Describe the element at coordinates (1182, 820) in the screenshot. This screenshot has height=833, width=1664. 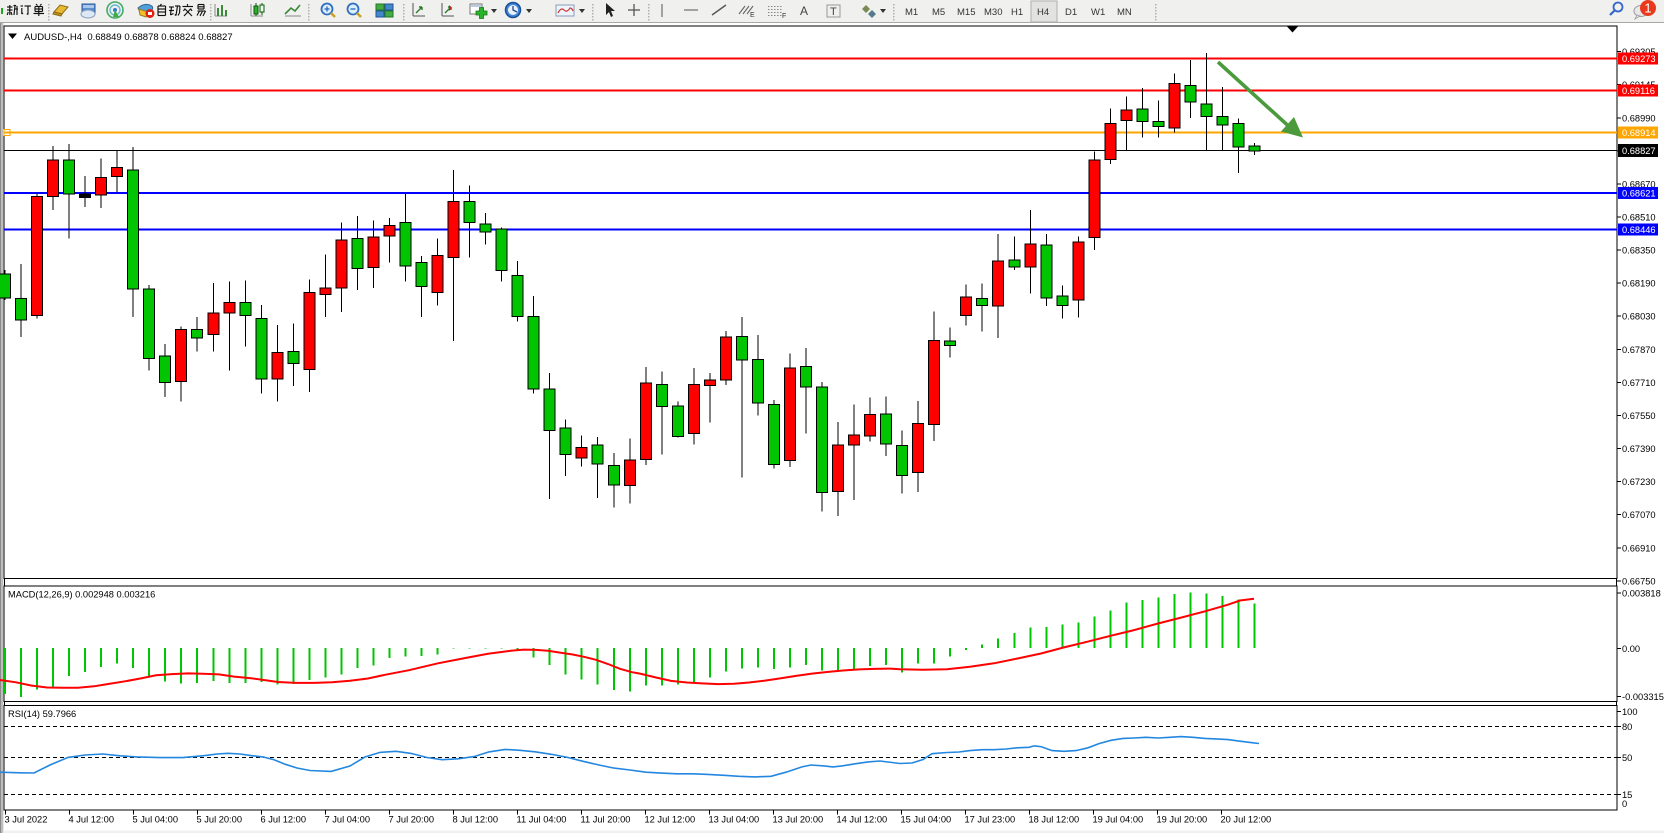
I see `svg-text: 19 Jul 20:00` at that location.